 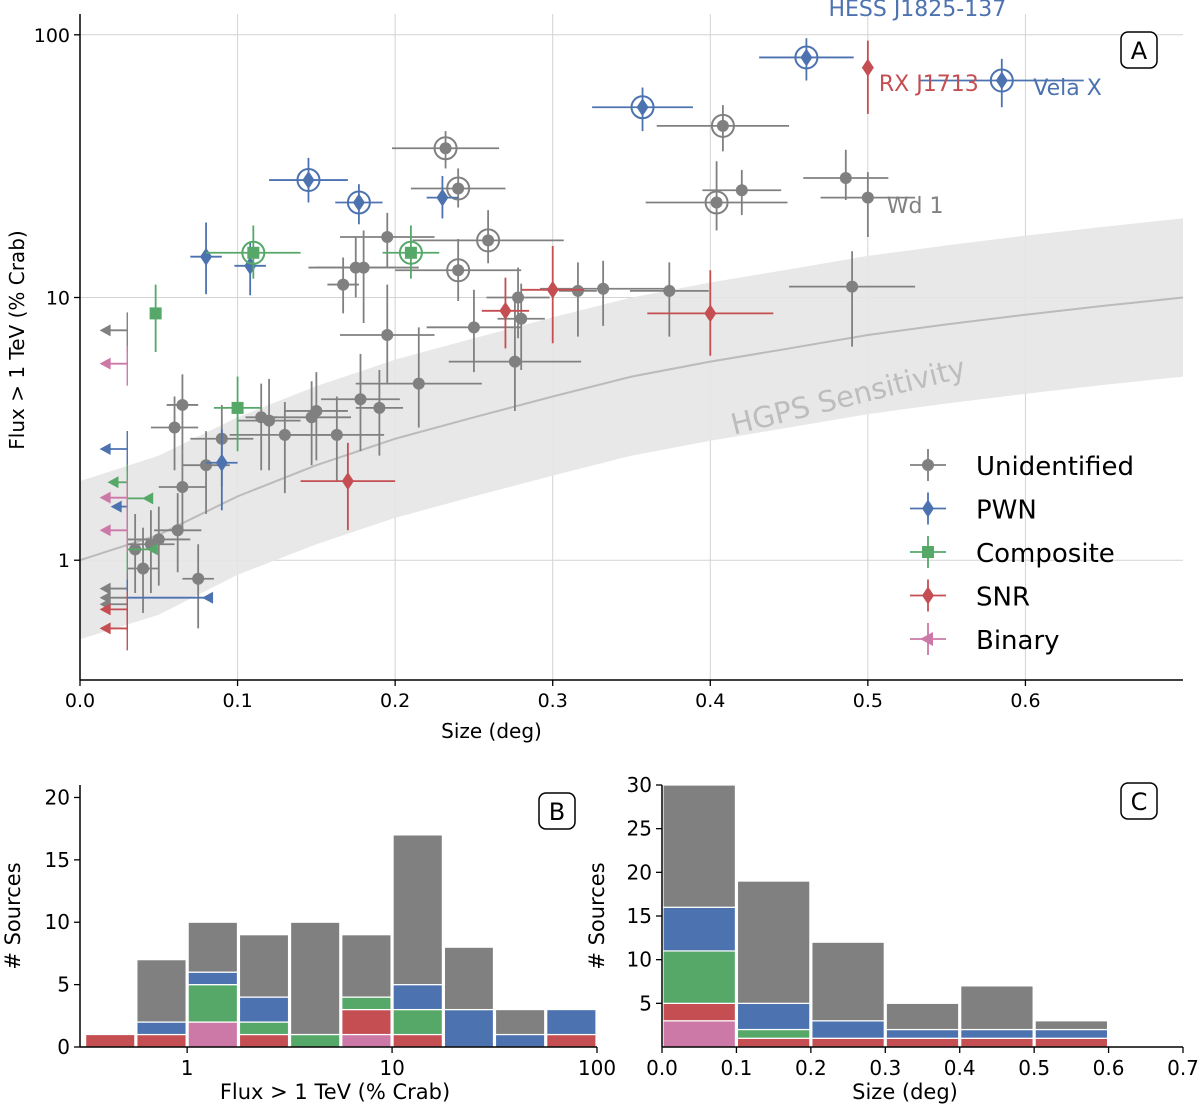 What do you see at coordinates (970, 596) in the screenshot?
I see `legend-entry-snr: SNR` at bounding box center [970, 596].